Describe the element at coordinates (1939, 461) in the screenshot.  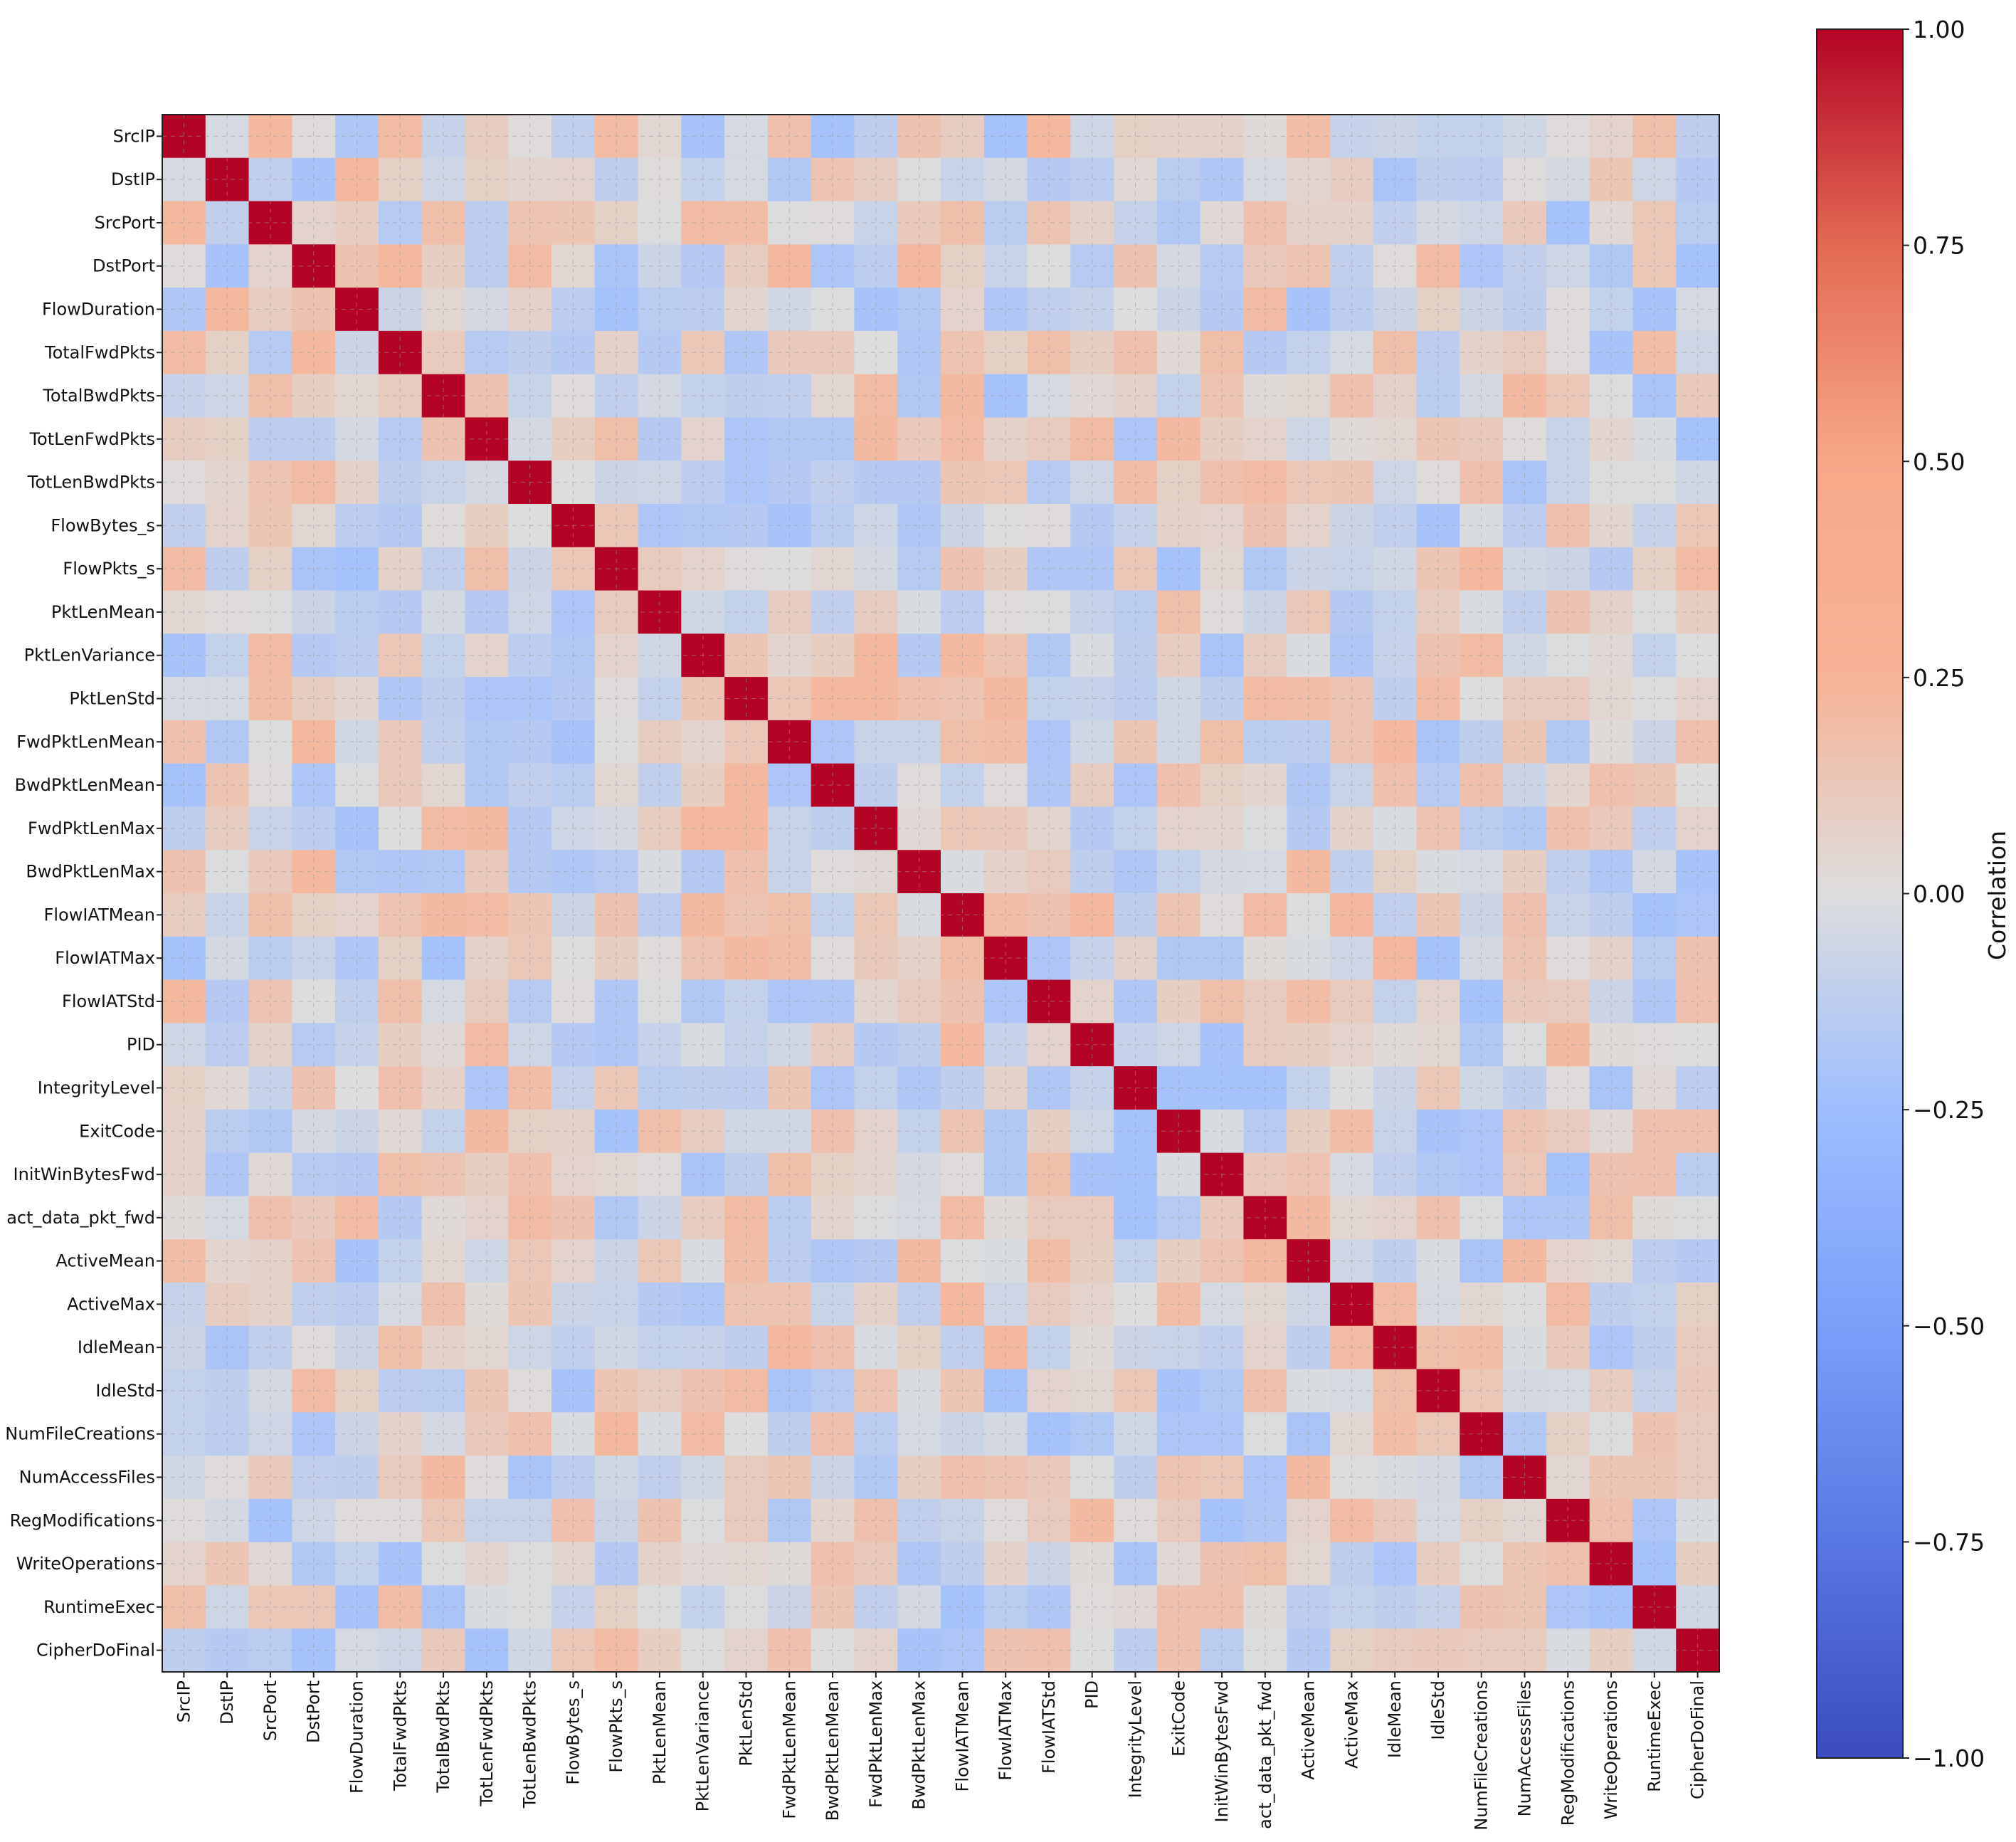
I see `colorbar-tick-label: 0.50` at that location.